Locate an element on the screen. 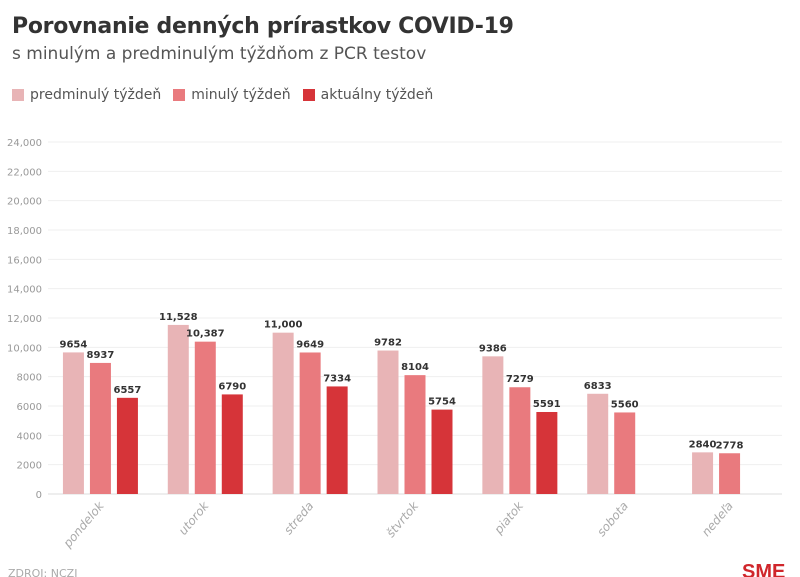 This screenshot has width=800, height=577. x-tick-label: utorok is located at coordinates (194, 518).